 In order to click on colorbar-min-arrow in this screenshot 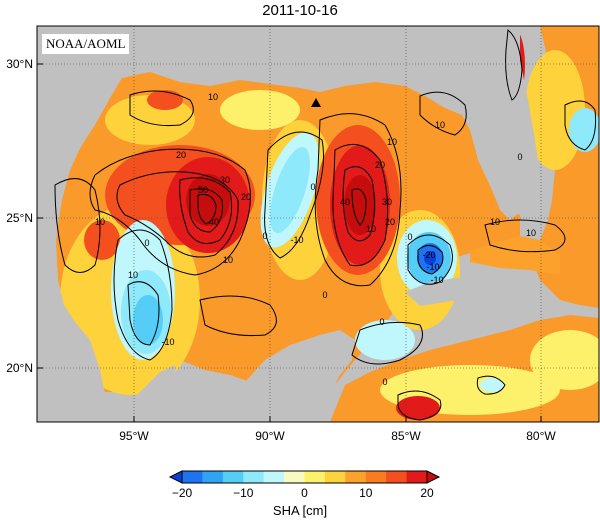, I will do `click(175, 477)`.